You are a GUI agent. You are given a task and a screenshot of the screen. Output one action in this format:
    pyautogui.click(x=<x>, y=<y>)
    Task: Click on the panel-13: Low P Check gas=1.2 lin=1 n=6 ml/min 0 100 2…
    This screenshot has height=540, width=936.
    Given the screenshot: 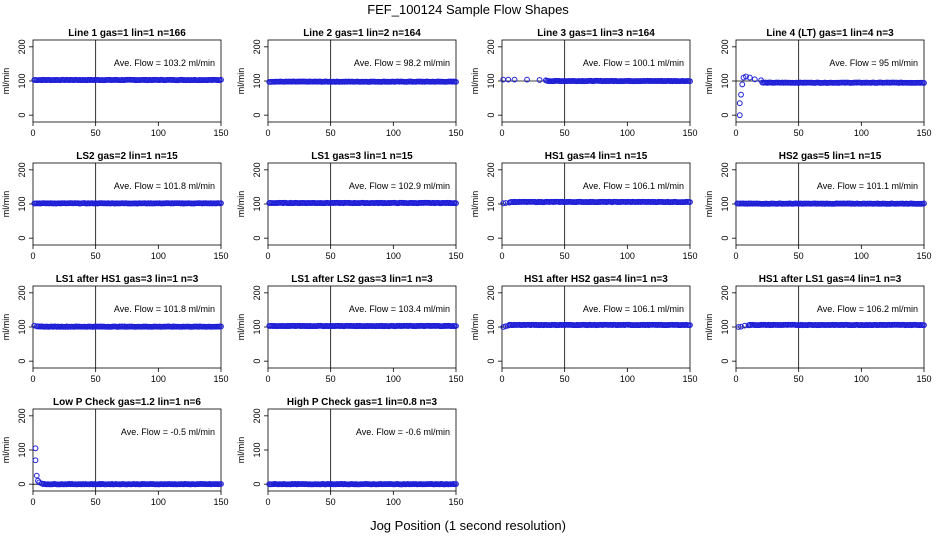 What is the action you would take?
    pyautogui.click(x=115, y=452)
    